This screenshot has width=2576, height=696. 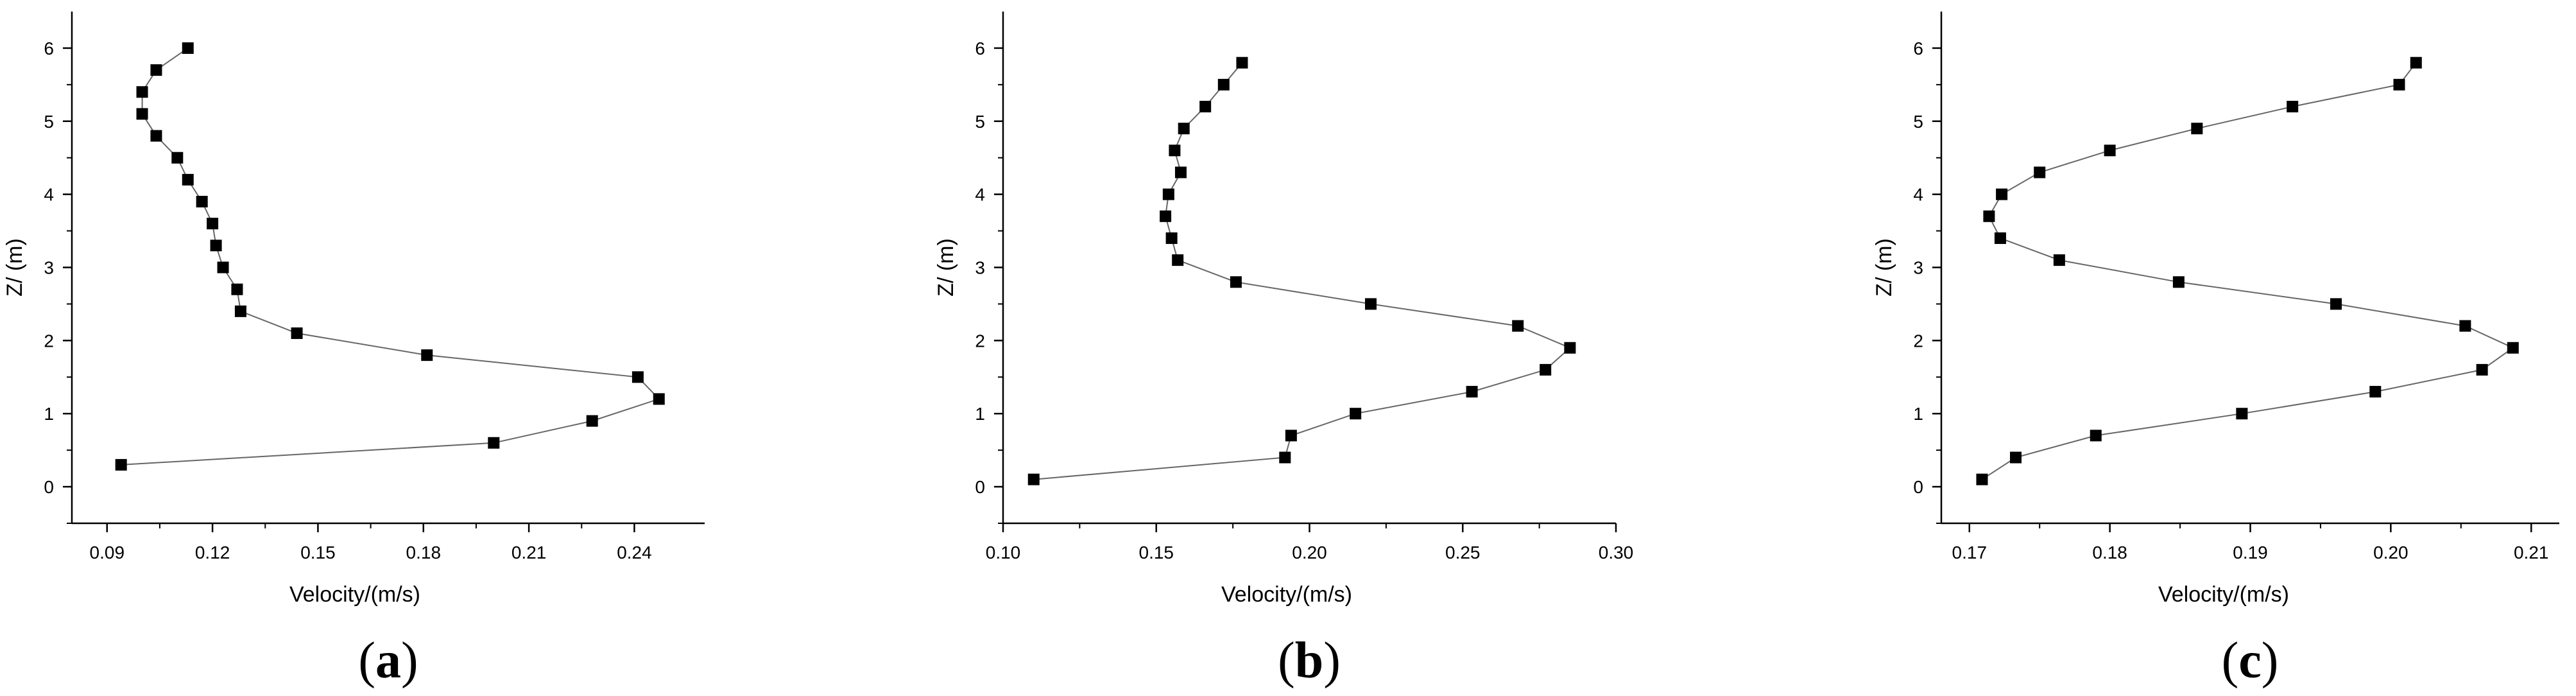 What do you see at coordinates (980, 414) in the screenshot?
I see `y-tick-label: 1` at bounding box center [980, 414].